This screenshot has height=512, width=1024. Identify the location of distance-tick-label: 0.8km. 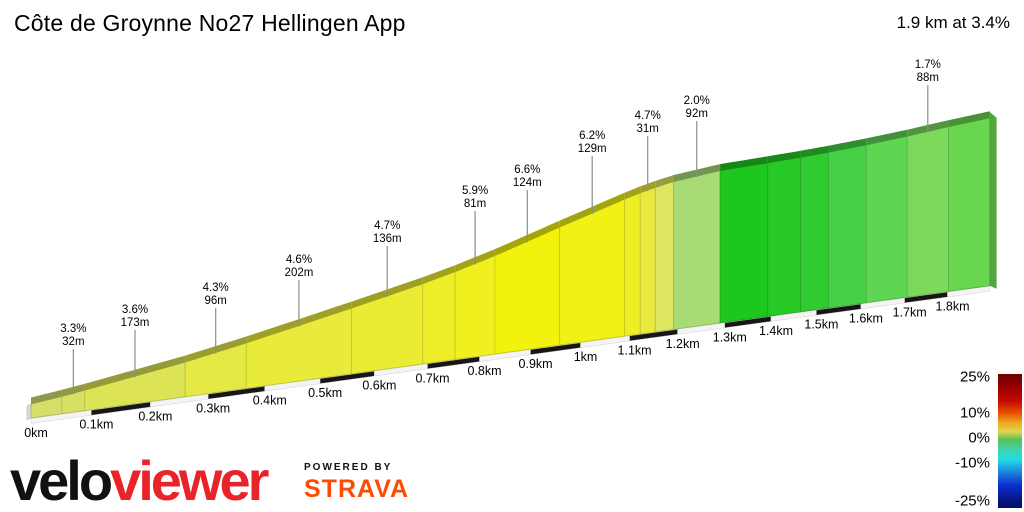
(485, 371).